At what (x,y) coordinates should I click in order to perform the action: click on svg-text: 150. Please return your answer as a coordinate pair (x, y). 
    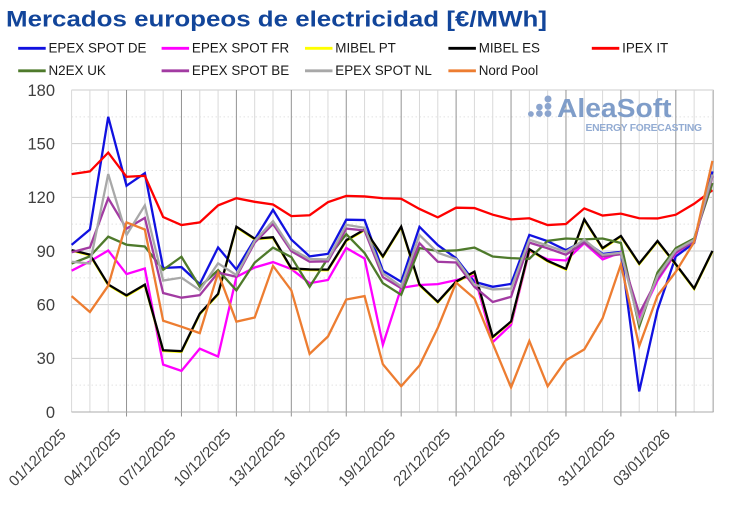
    Looking at the image, I should click on (41, 144).